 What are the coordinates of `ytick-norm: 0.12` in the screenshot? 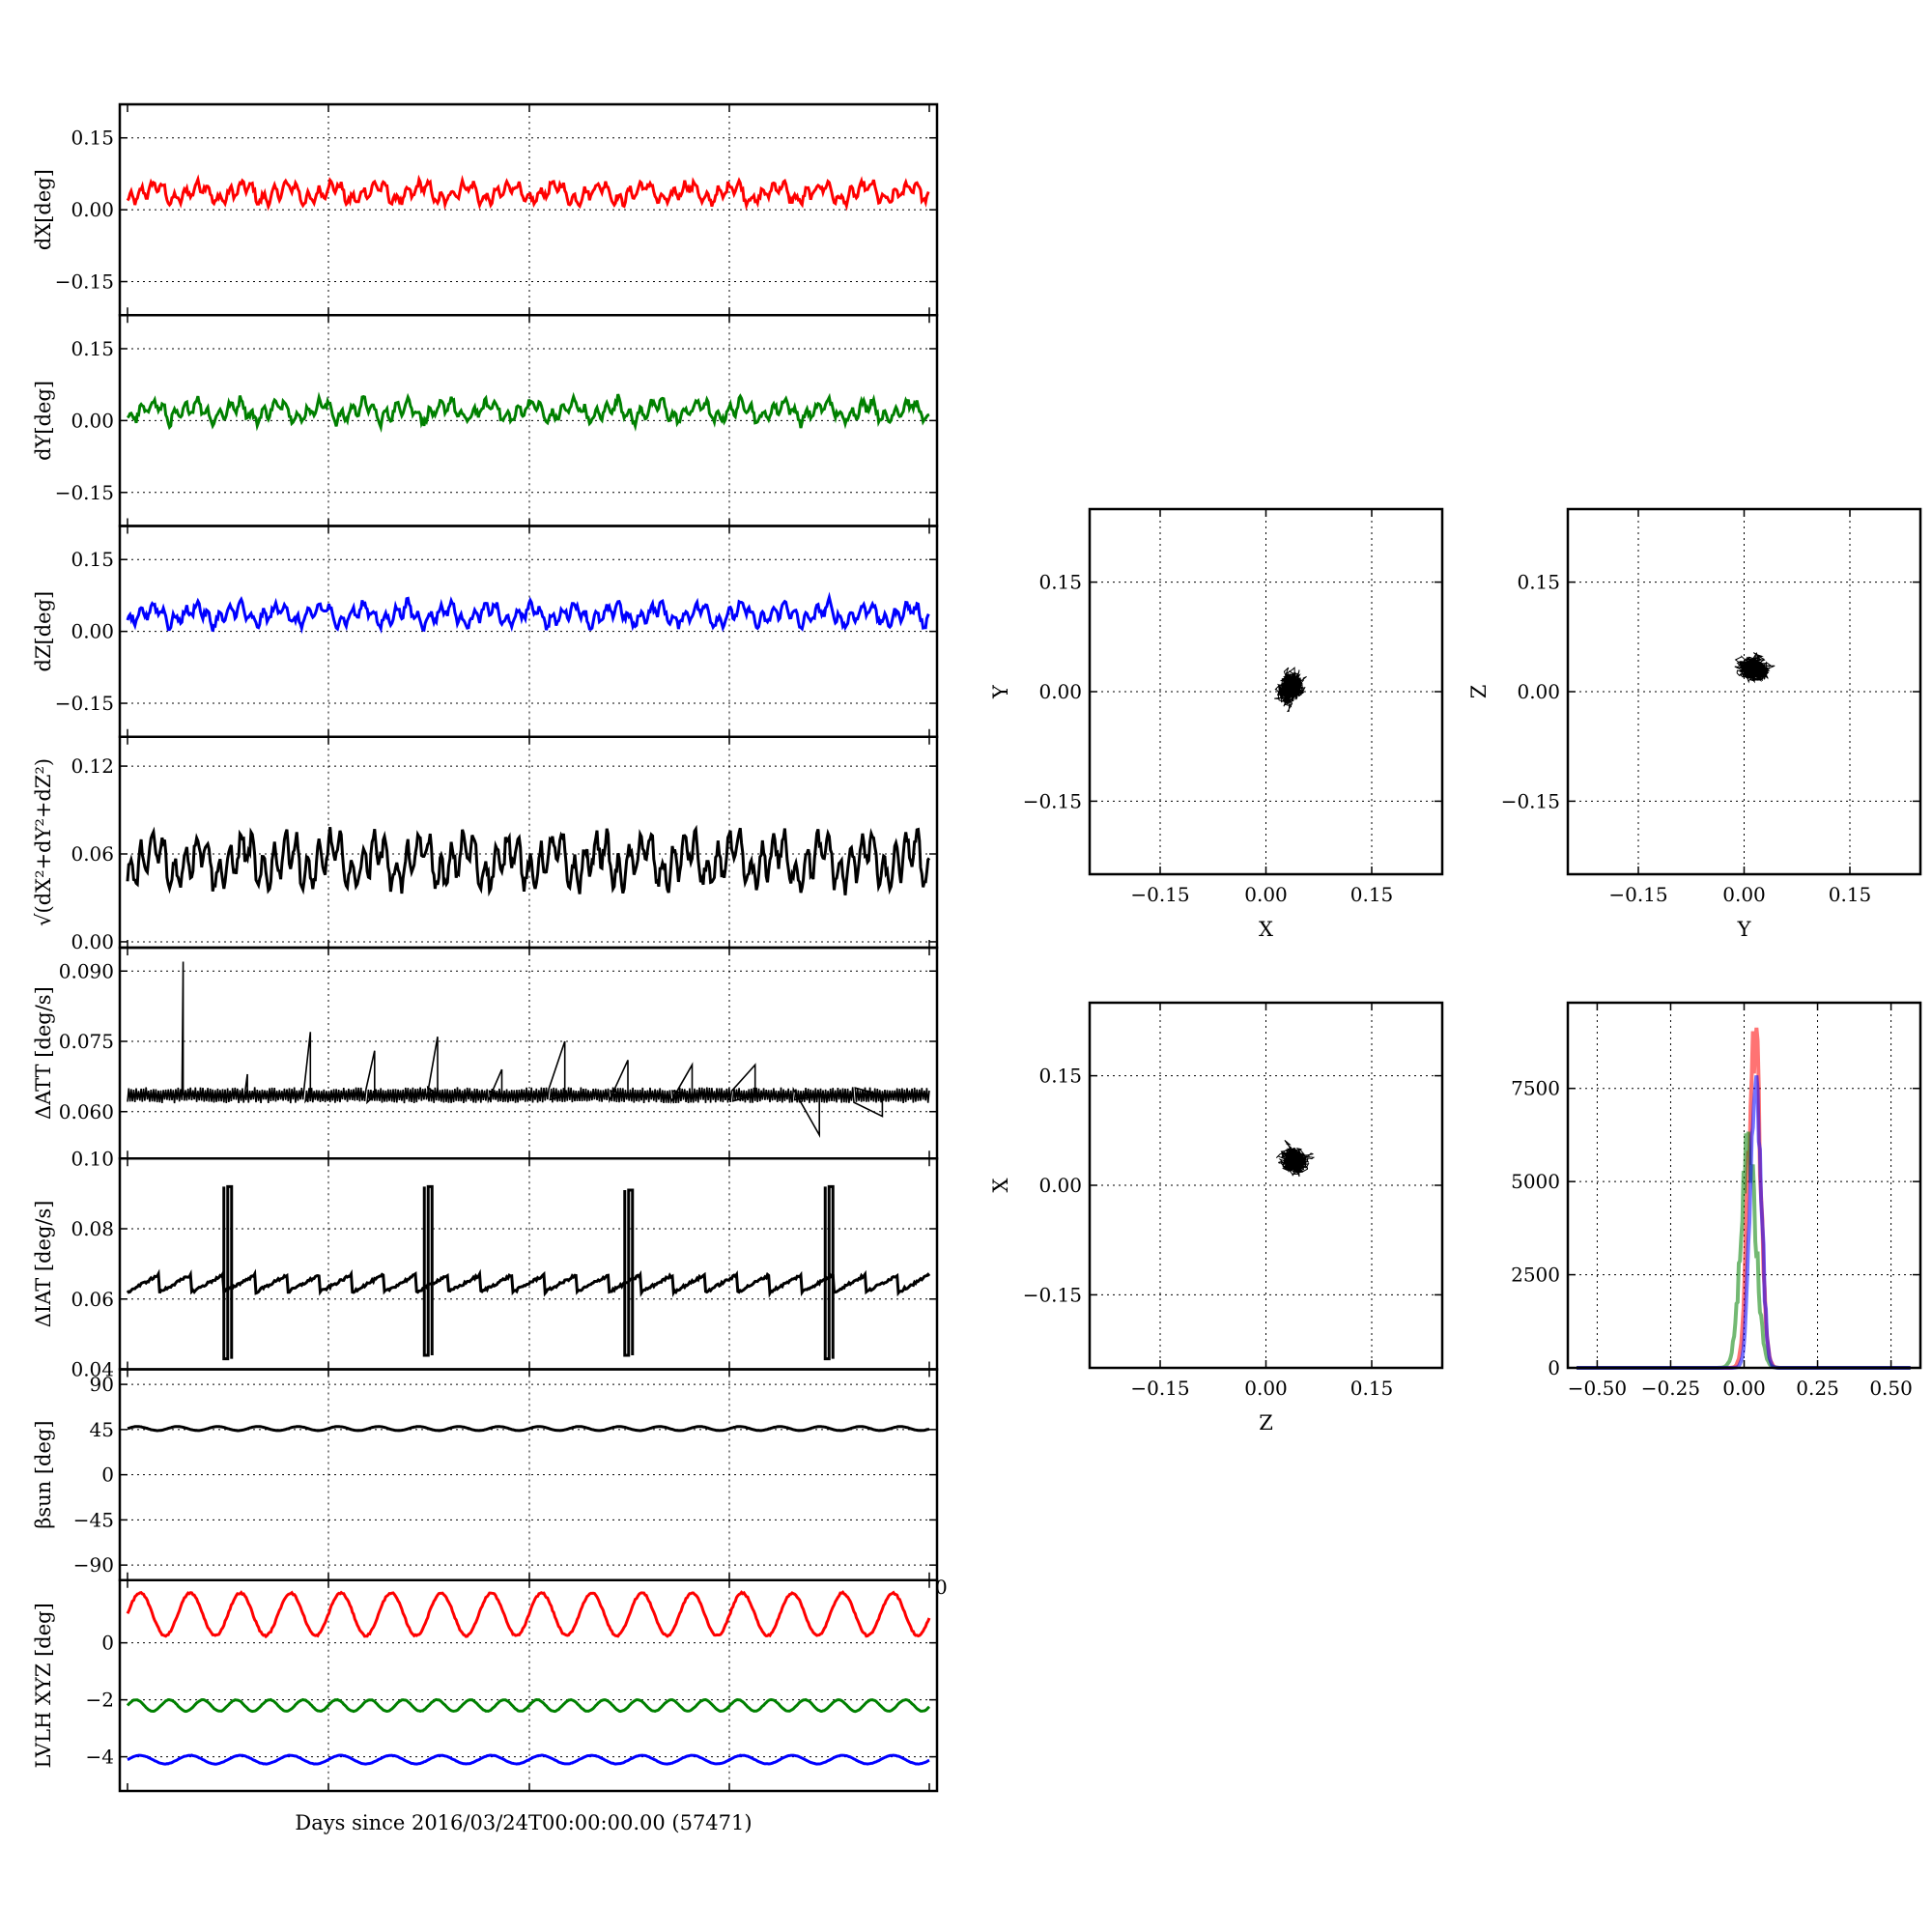 It's located at (92, 766).